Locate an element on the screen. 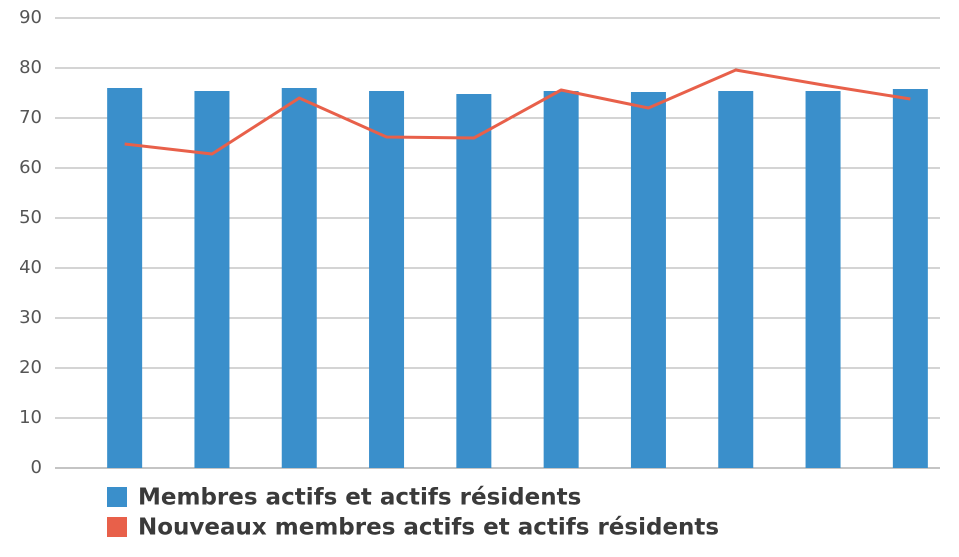  y-tick-label: 90 is located at coordinates (30, 17).